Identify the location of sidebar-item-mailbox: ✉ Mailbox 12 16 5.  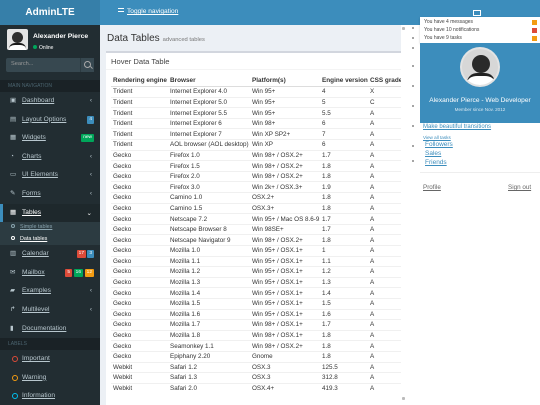
(50, 273).